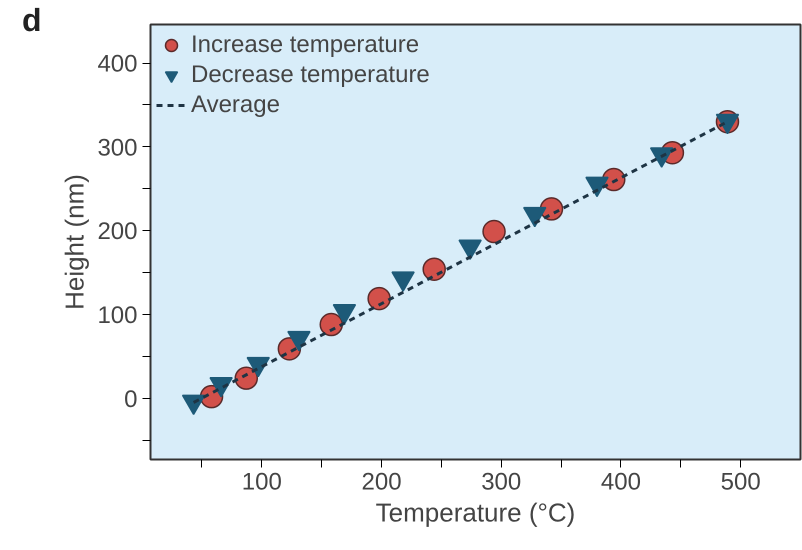 The image size is (802, 550). I want to click on legend-label: Decrease temperature, so click(310, 75).